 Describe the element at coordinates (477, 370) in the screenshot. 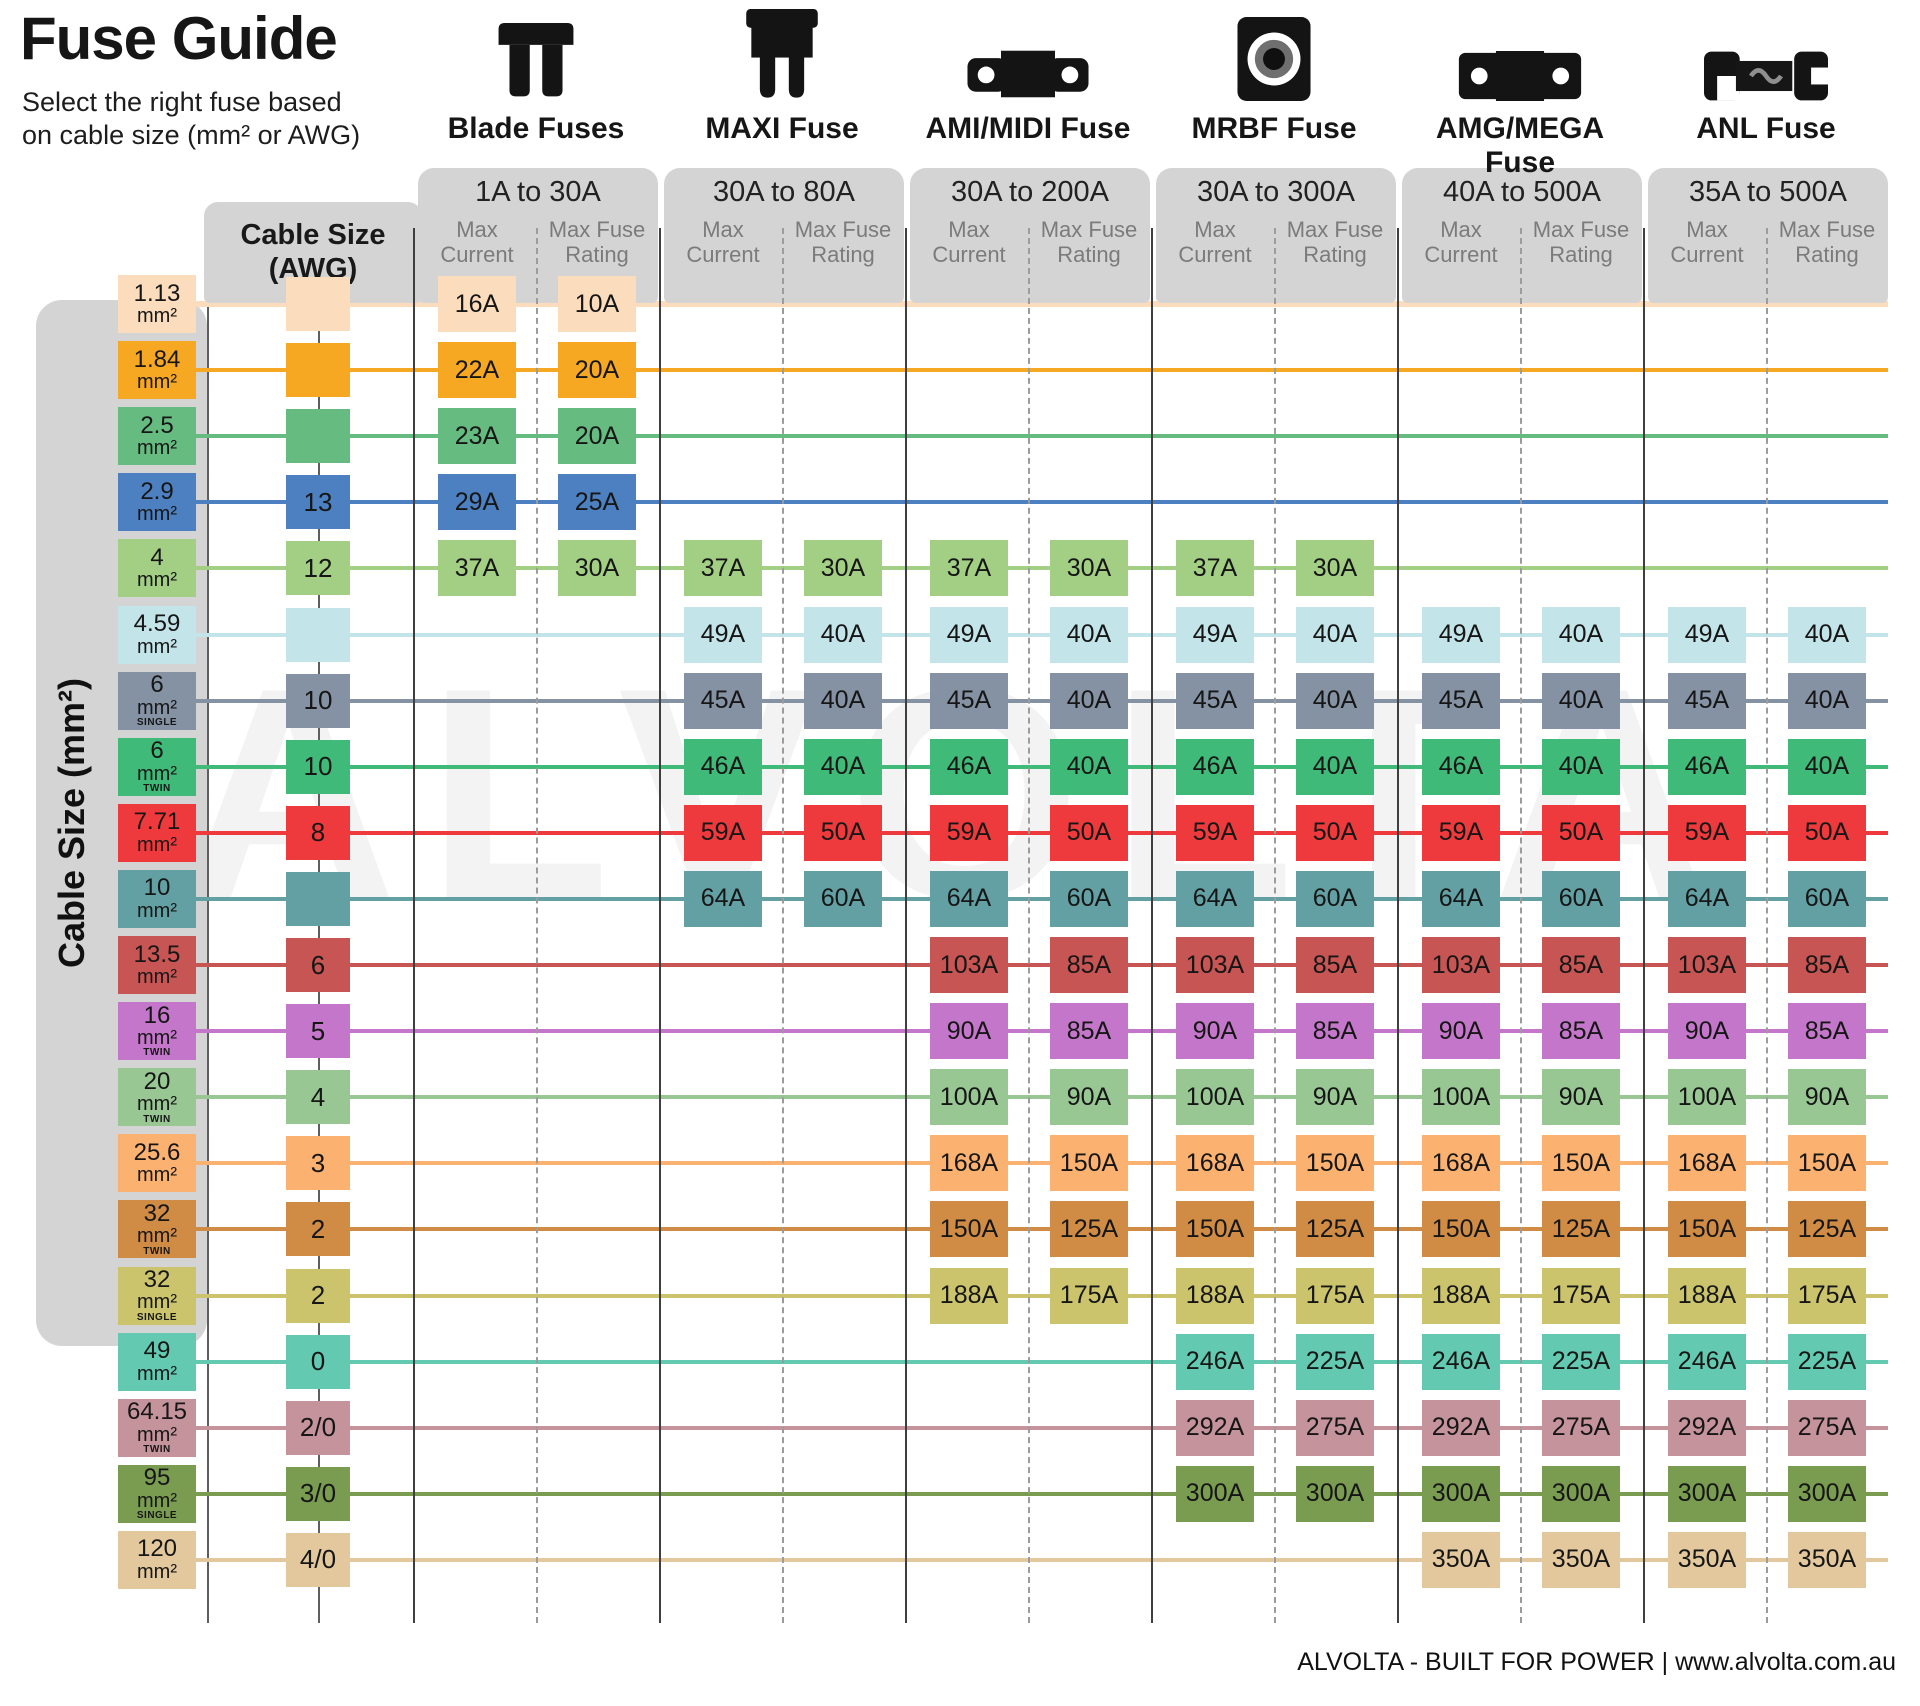

I see `max-current-cell: 22A` at that location.